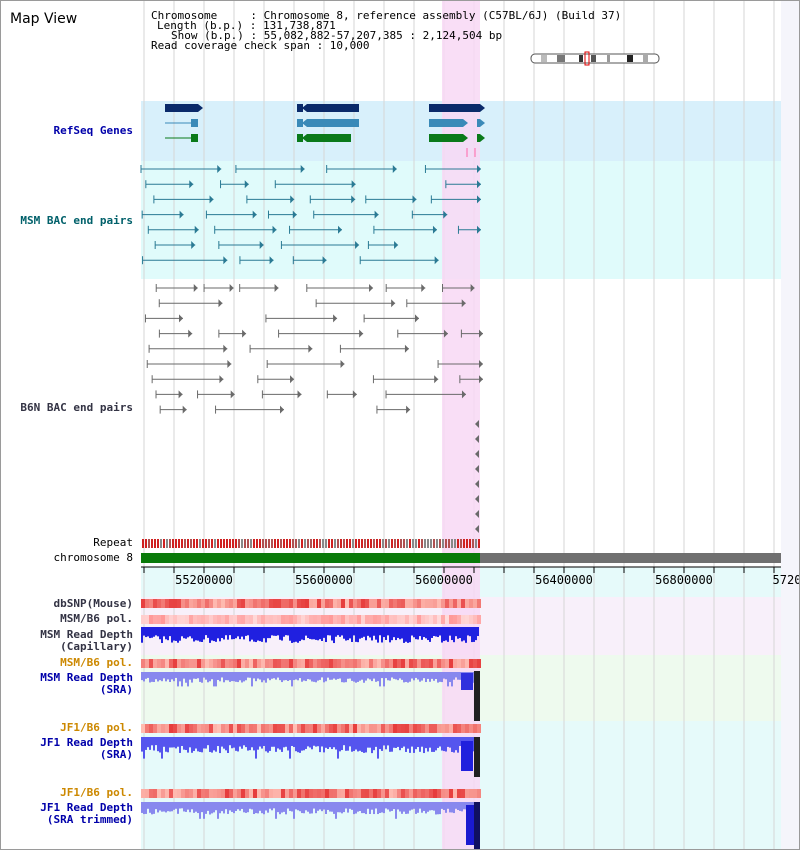  I want to click on track-label-jf1-pol-2: JF1/B6 pol., so click(96, 792).